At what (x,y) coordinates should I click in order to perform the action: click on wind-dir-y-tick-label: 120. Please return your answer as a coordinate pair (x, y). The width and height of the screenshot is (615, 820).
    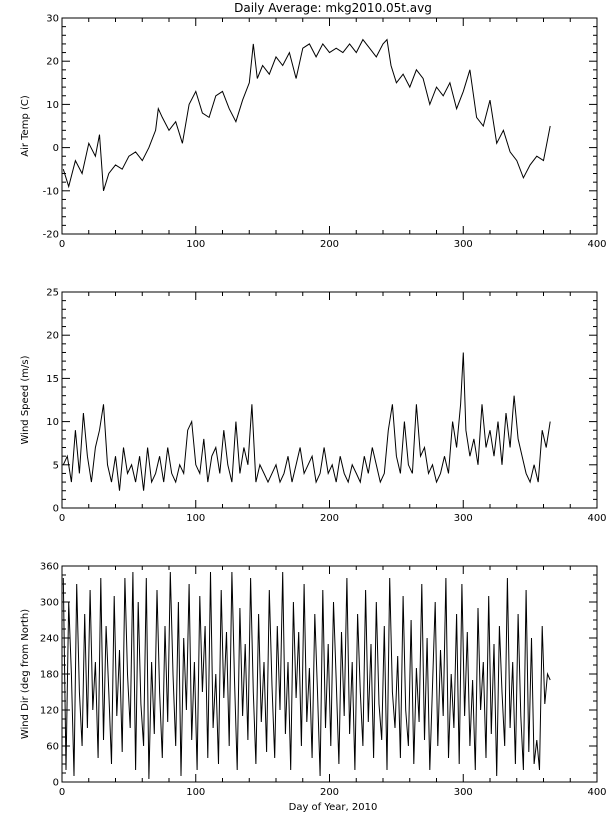
    Looking at the image, I should click on (49, 711).